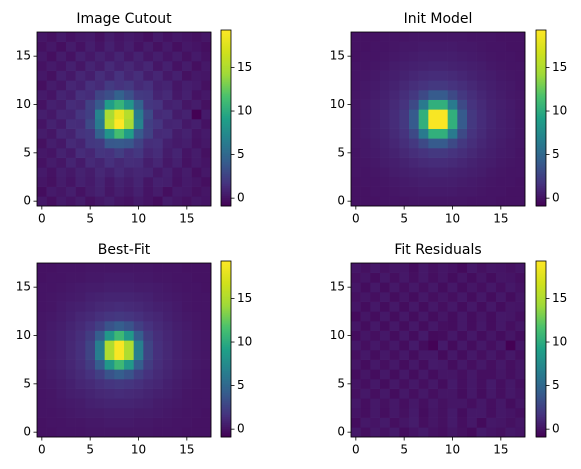 Image resolution: width=581 pixels, height=469 pixels. What do you see at coordinates (186, 450) in the screenshot?
I see `x-tick-label: 15` at bounding box center [186, 450].